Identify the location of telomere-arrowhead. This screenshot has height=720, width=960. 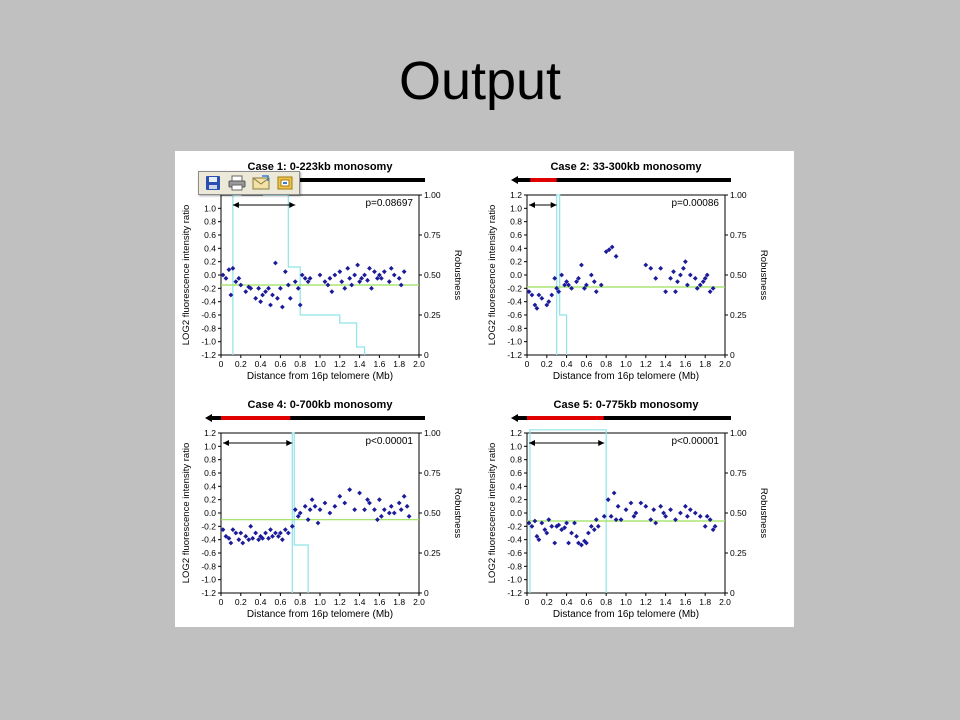
(514, 418).